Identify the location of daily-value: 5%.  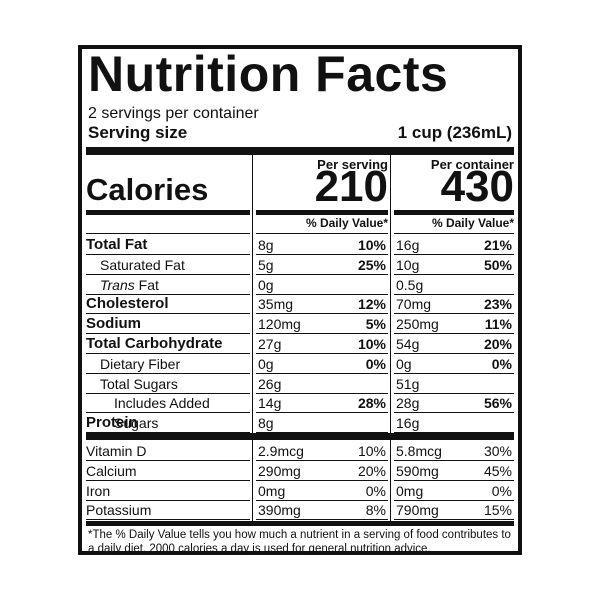
(375, 324).